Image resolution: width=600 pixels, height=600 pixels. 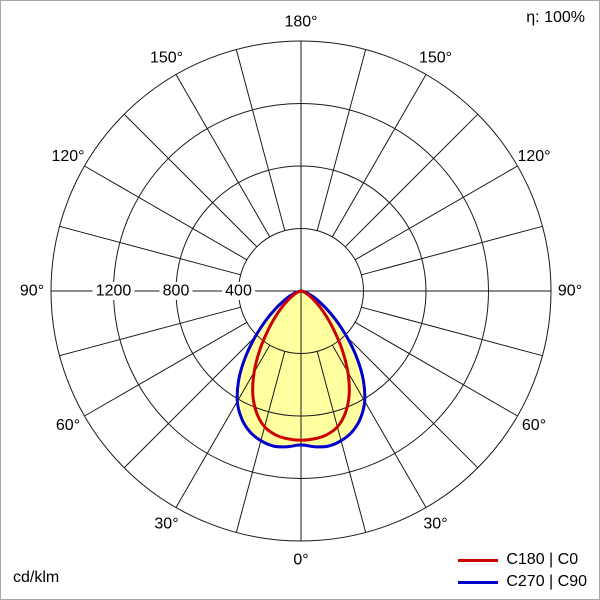 I want to click on curve-c180-c0, so click(x=301, y=365).